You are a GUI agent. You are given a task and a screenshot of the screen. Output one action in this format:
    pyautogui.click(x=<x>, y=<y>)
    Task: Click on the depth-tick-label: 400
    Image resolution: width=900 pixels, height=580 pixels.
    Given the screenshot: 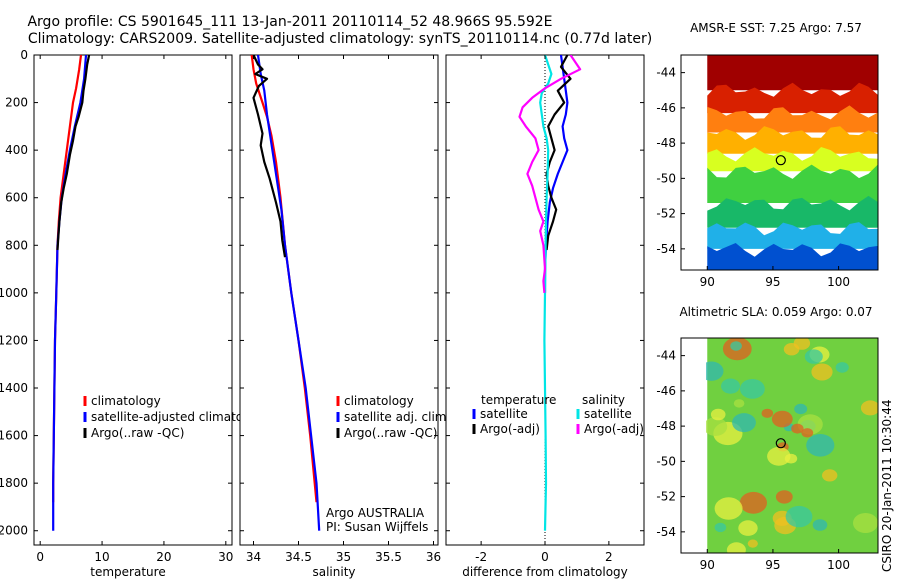 What is the action you would take?
    pyautogui.click(x=16, y=150)
    